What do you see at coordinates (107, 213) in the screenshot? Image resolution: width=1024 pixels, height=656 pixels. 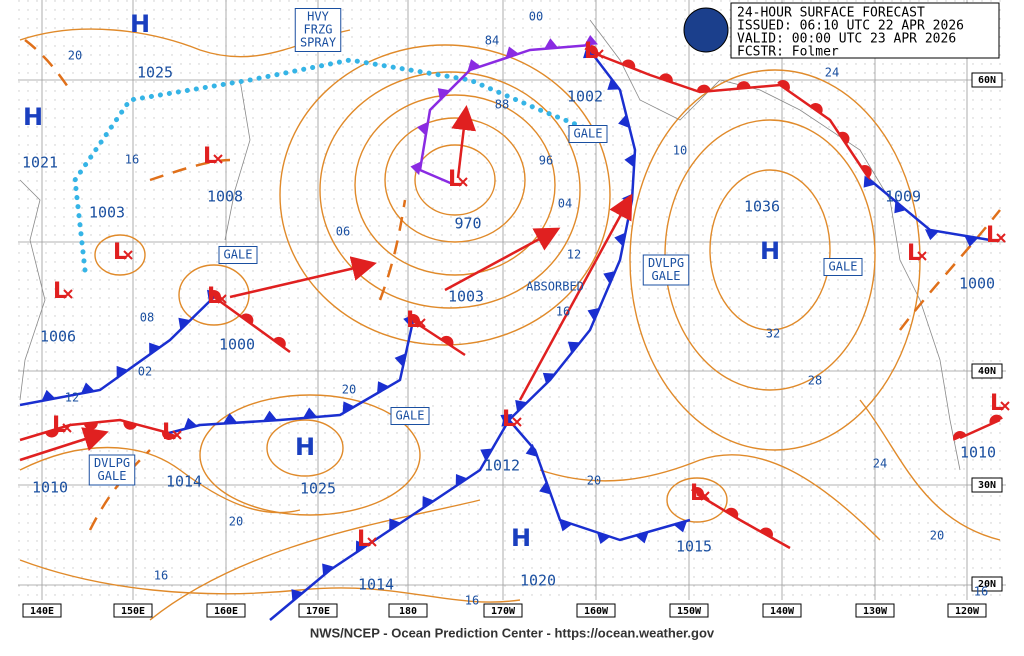 I see `pressure-label: 1003` at bounding box center [107, 213].